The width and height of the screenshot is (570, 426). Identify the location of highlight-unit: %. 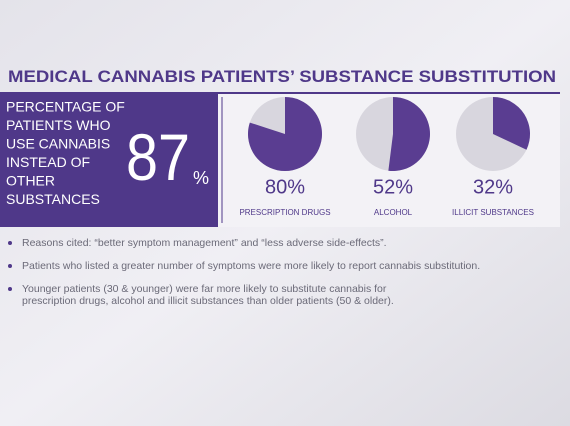
(201, 178).